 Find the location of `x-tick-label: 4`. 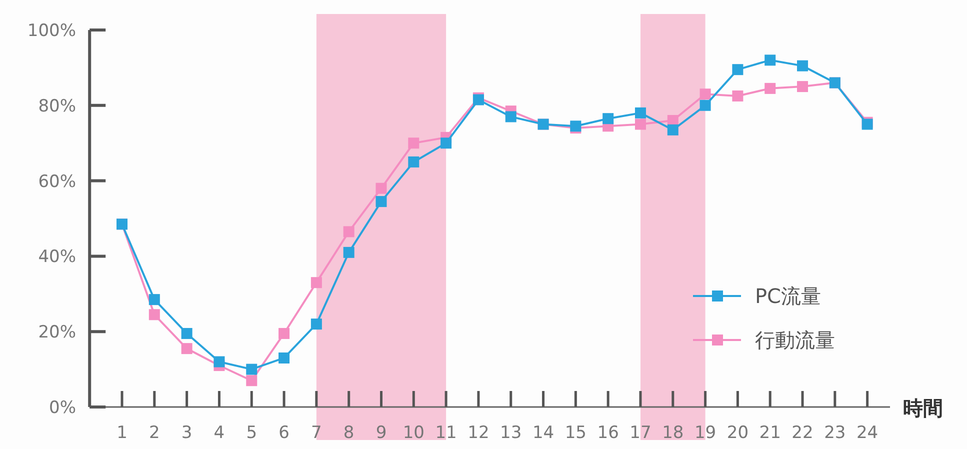

x-tick-label: 4 is located at coordinates (219, 433).